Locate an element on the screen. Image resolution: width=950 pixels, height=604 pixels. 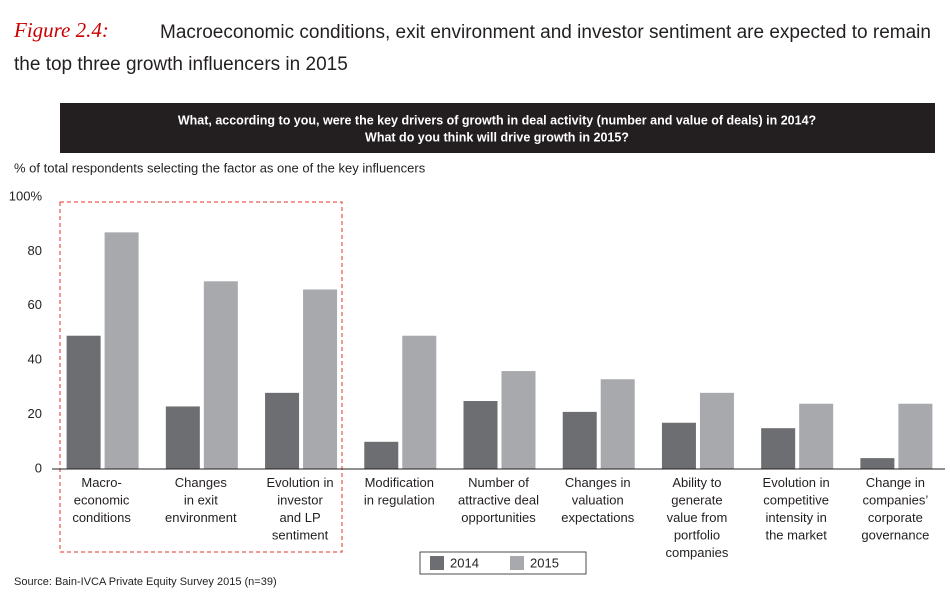
x-tick-label-line: in exit is located at coordinates (201, 500).